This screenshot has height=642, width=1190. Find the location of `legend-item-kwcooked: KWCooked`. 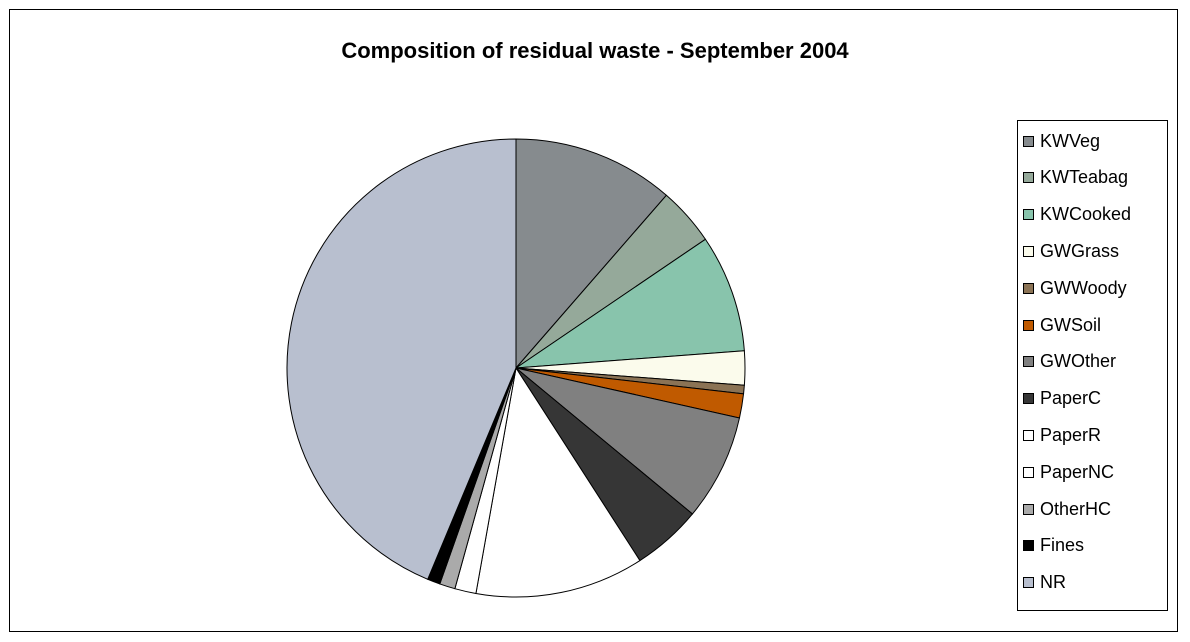

legend-item-kwcooked: KWCooked is located at coordinates (1077, 215).